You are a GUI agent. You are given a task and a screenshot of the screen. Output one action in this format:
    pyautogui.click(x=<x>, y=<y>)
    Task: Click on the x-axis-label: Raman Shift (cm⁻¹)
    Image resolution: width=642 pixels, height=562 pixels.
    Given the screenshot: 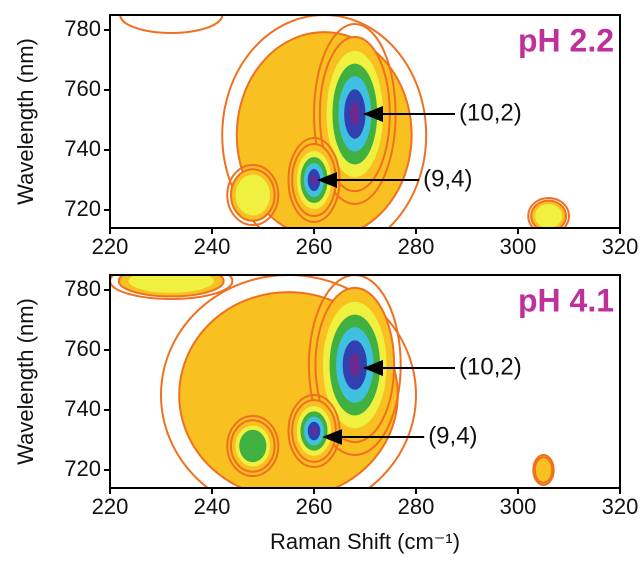 What is the action you would take?
    pyautogui.click(x=365, y=541)
    